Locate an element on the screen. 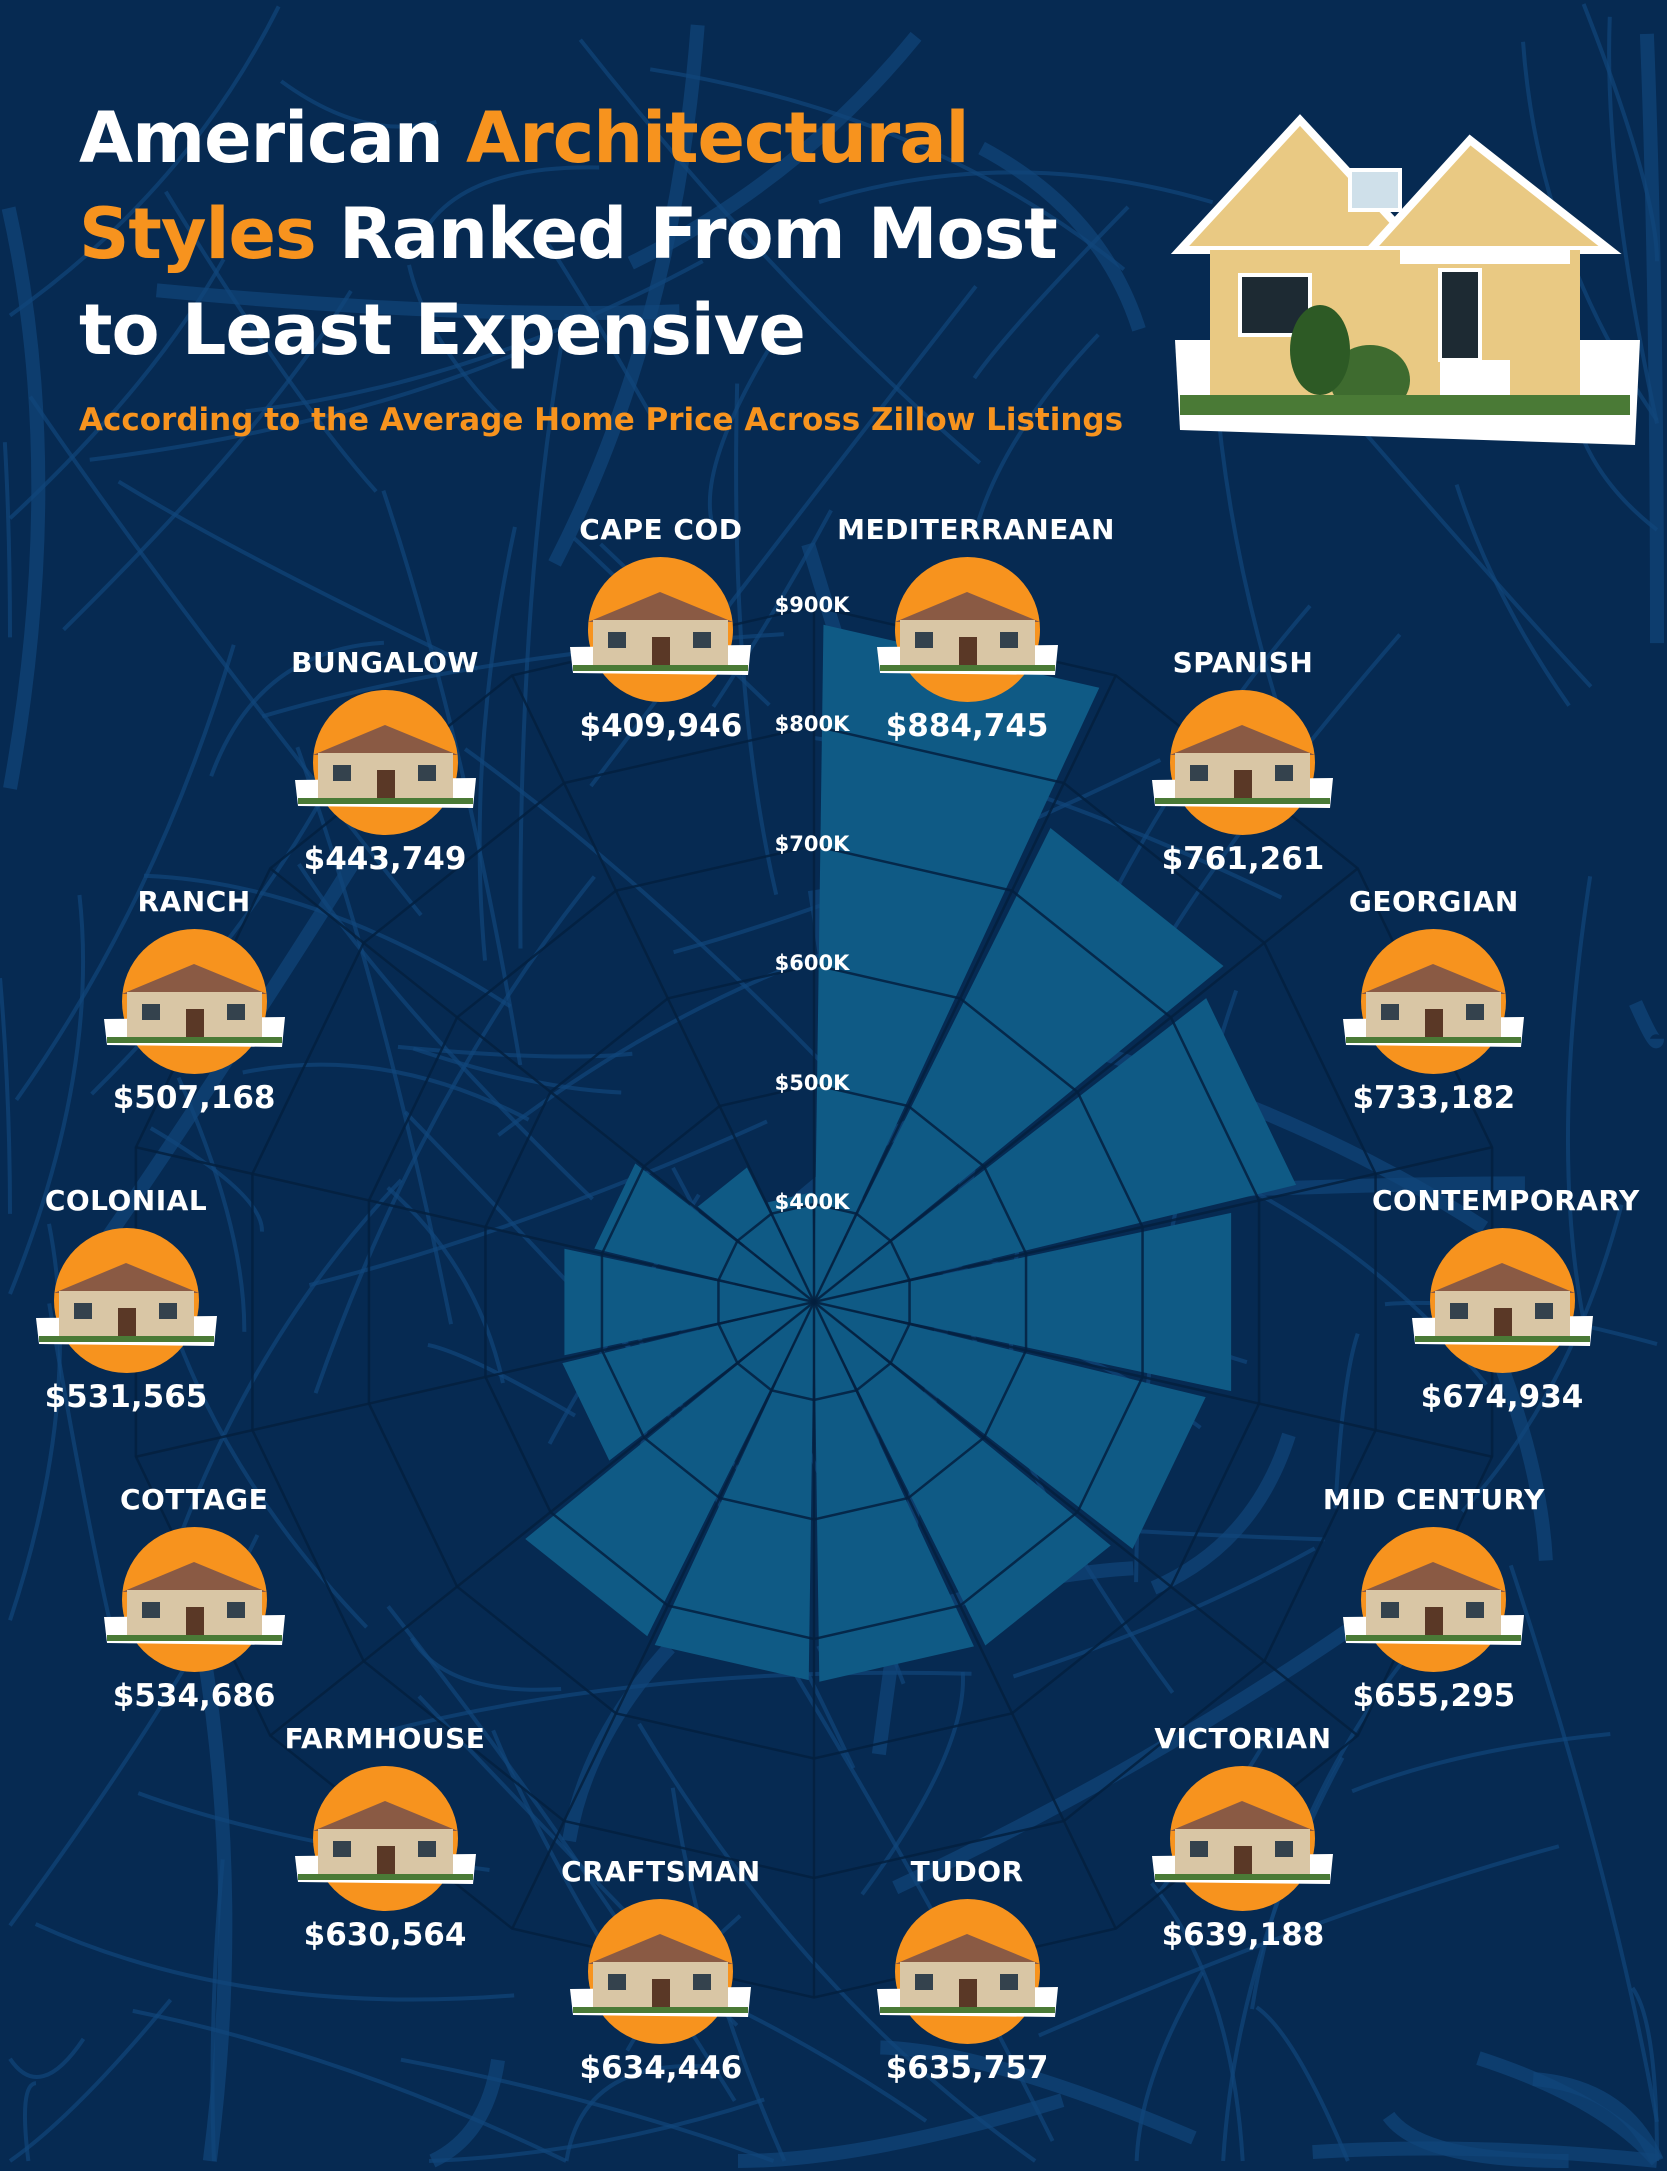 This screenshot has height=2171, width=1667. bar-bungalow is located at coordinates (755, 1234).